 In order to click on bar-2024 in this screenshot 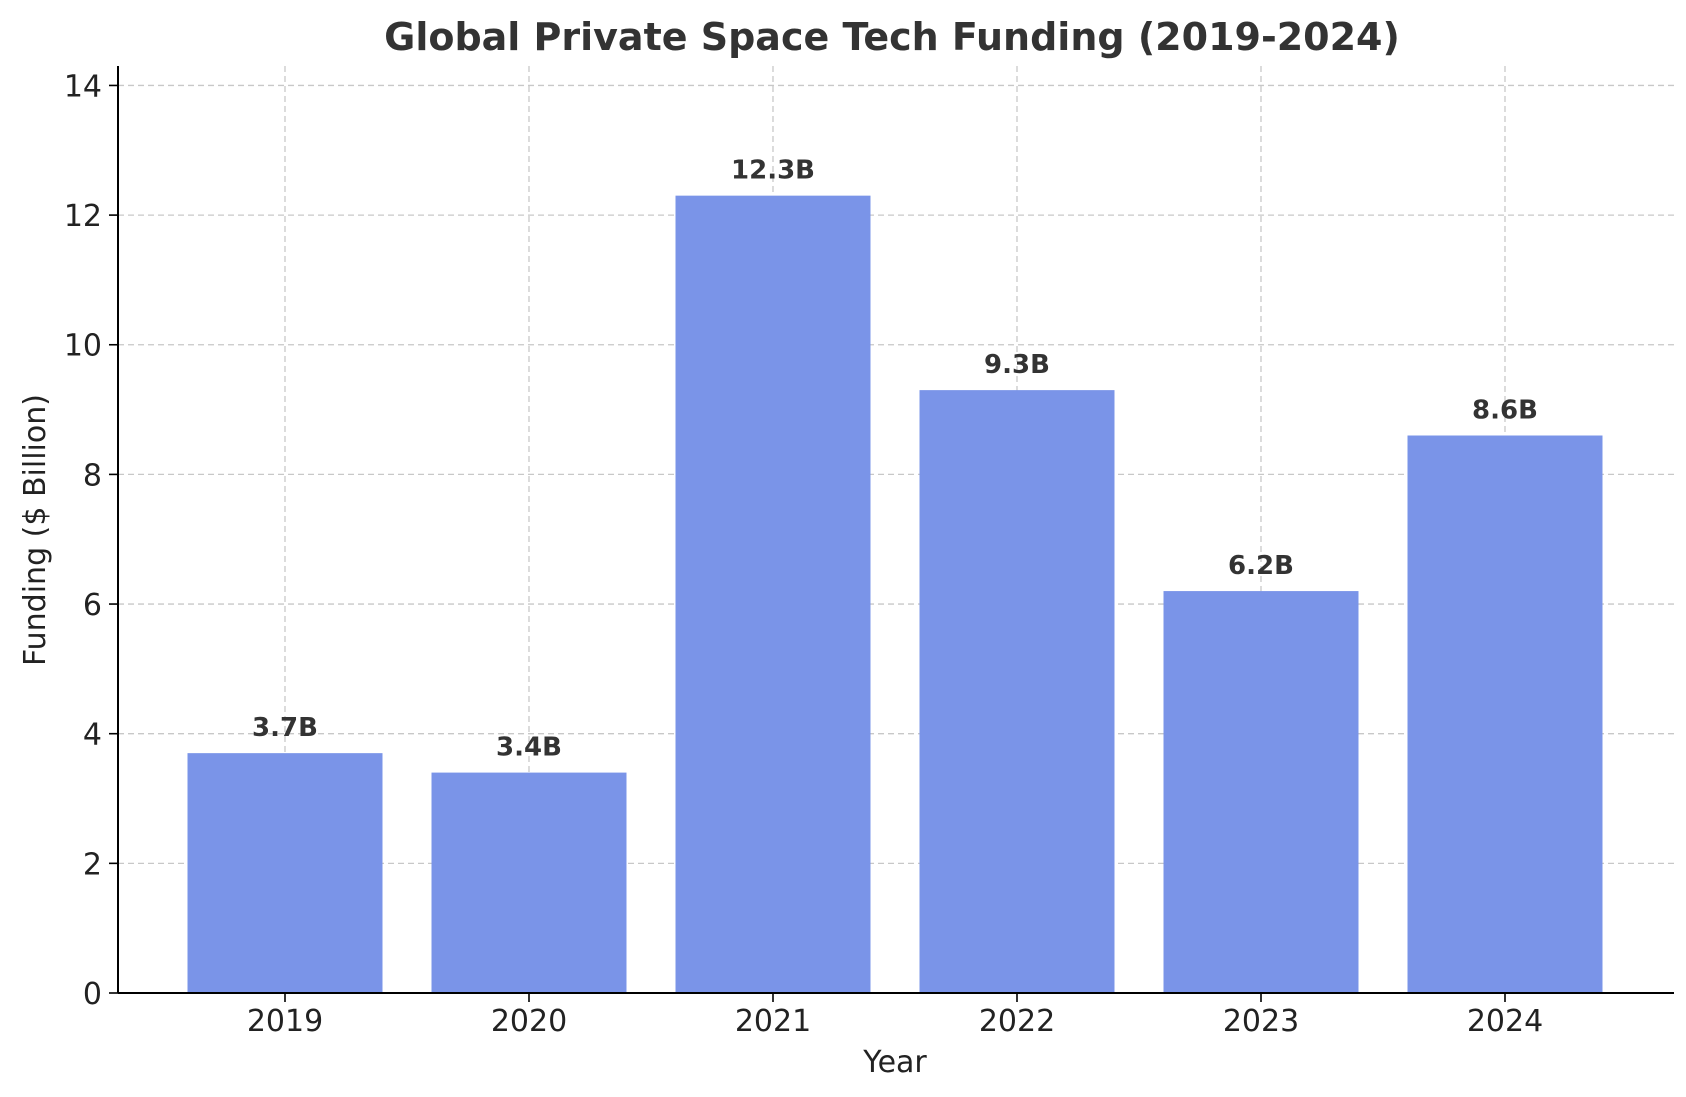, I will do `click(1505, 714)`.